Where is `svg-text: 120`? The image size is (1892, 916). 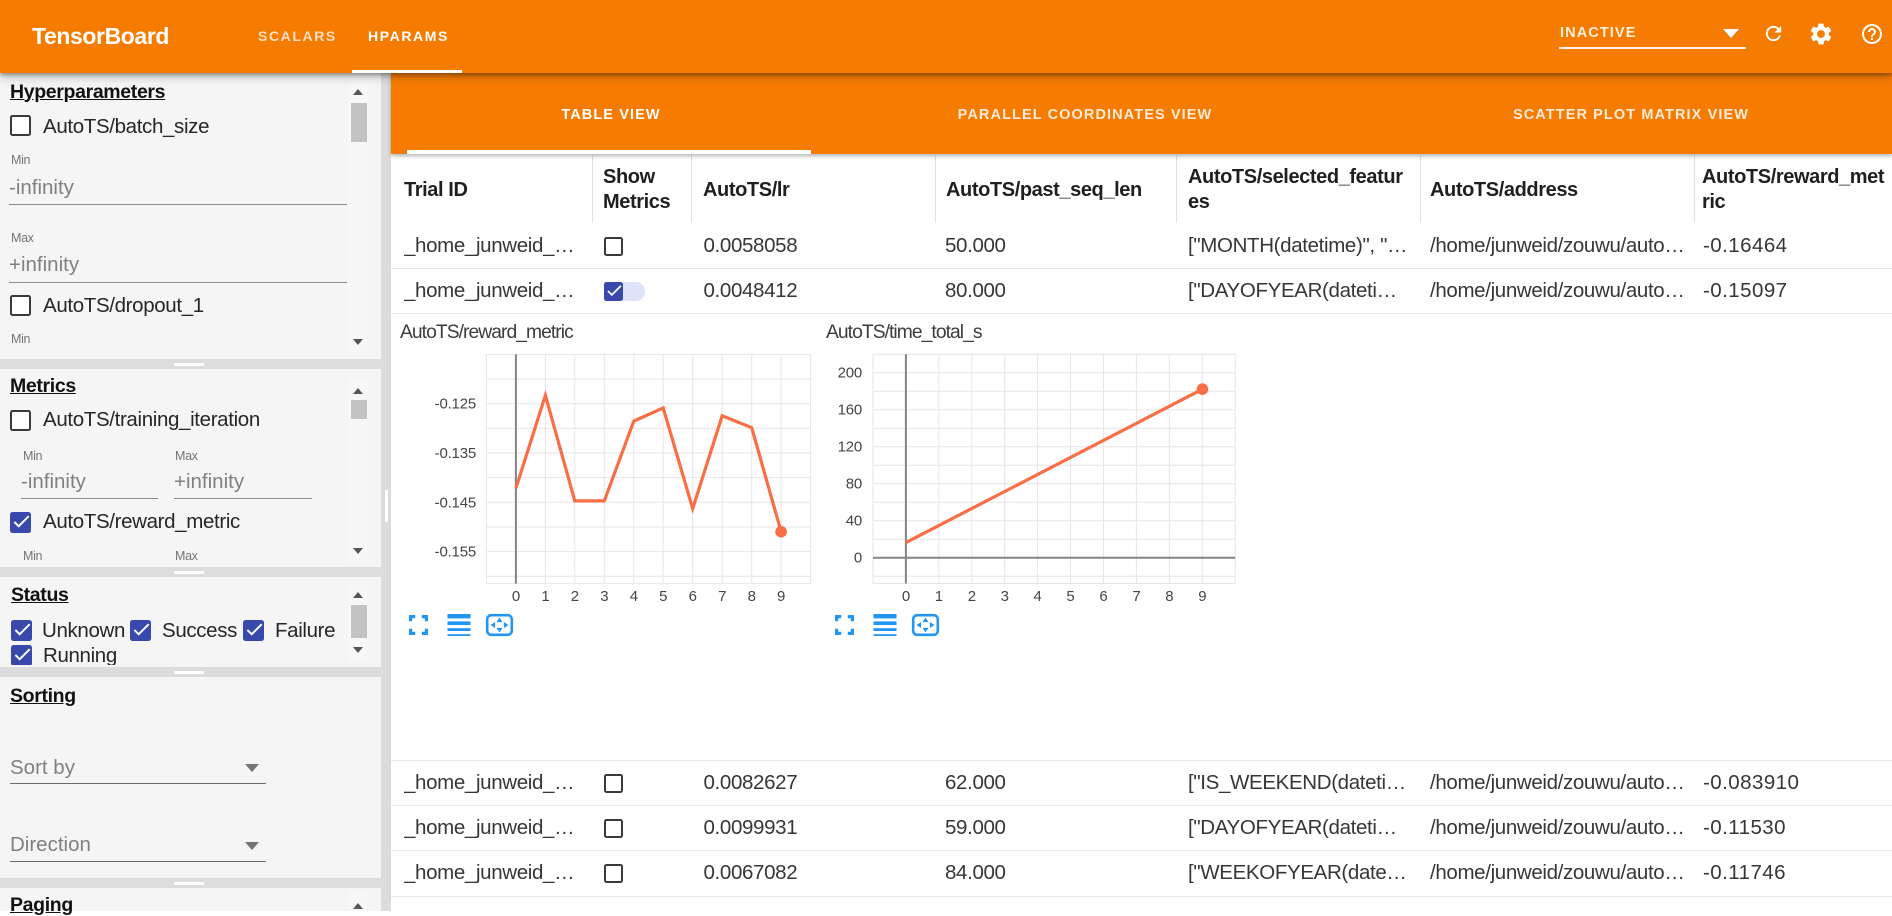 svg-text: 120 is located at coordinates (850, 447).